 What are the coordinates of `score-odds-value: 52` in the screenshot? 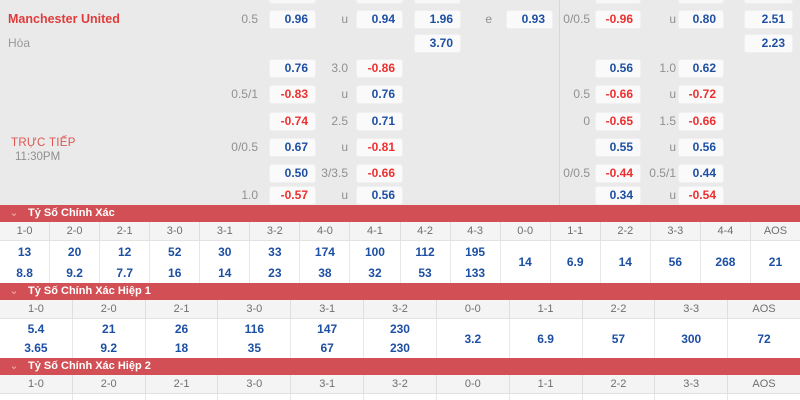 It's located at (175, 251).